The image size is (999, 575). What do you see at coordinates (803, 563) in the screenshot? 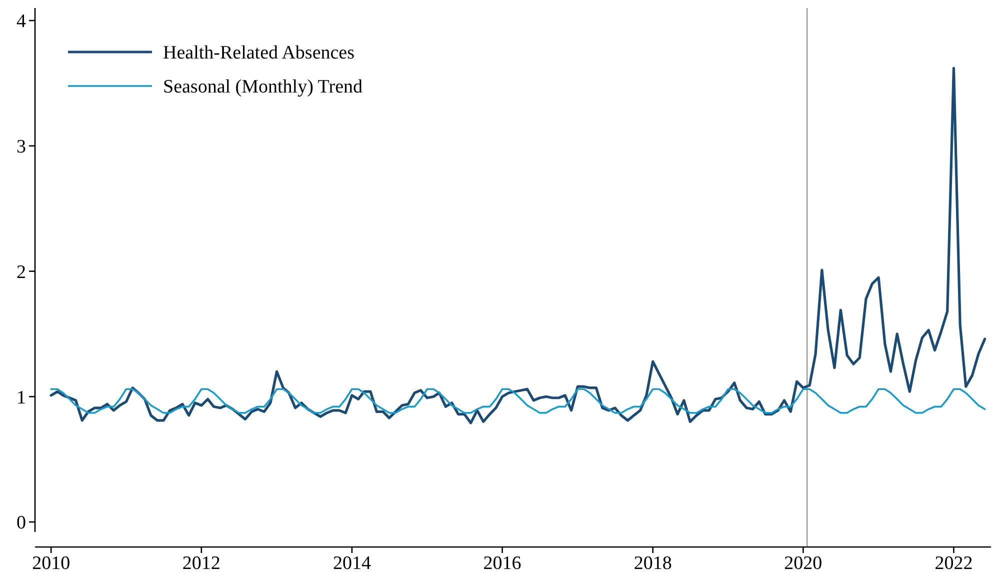
I see `x-tick-label: 2020` at bounding box center [803, 563].